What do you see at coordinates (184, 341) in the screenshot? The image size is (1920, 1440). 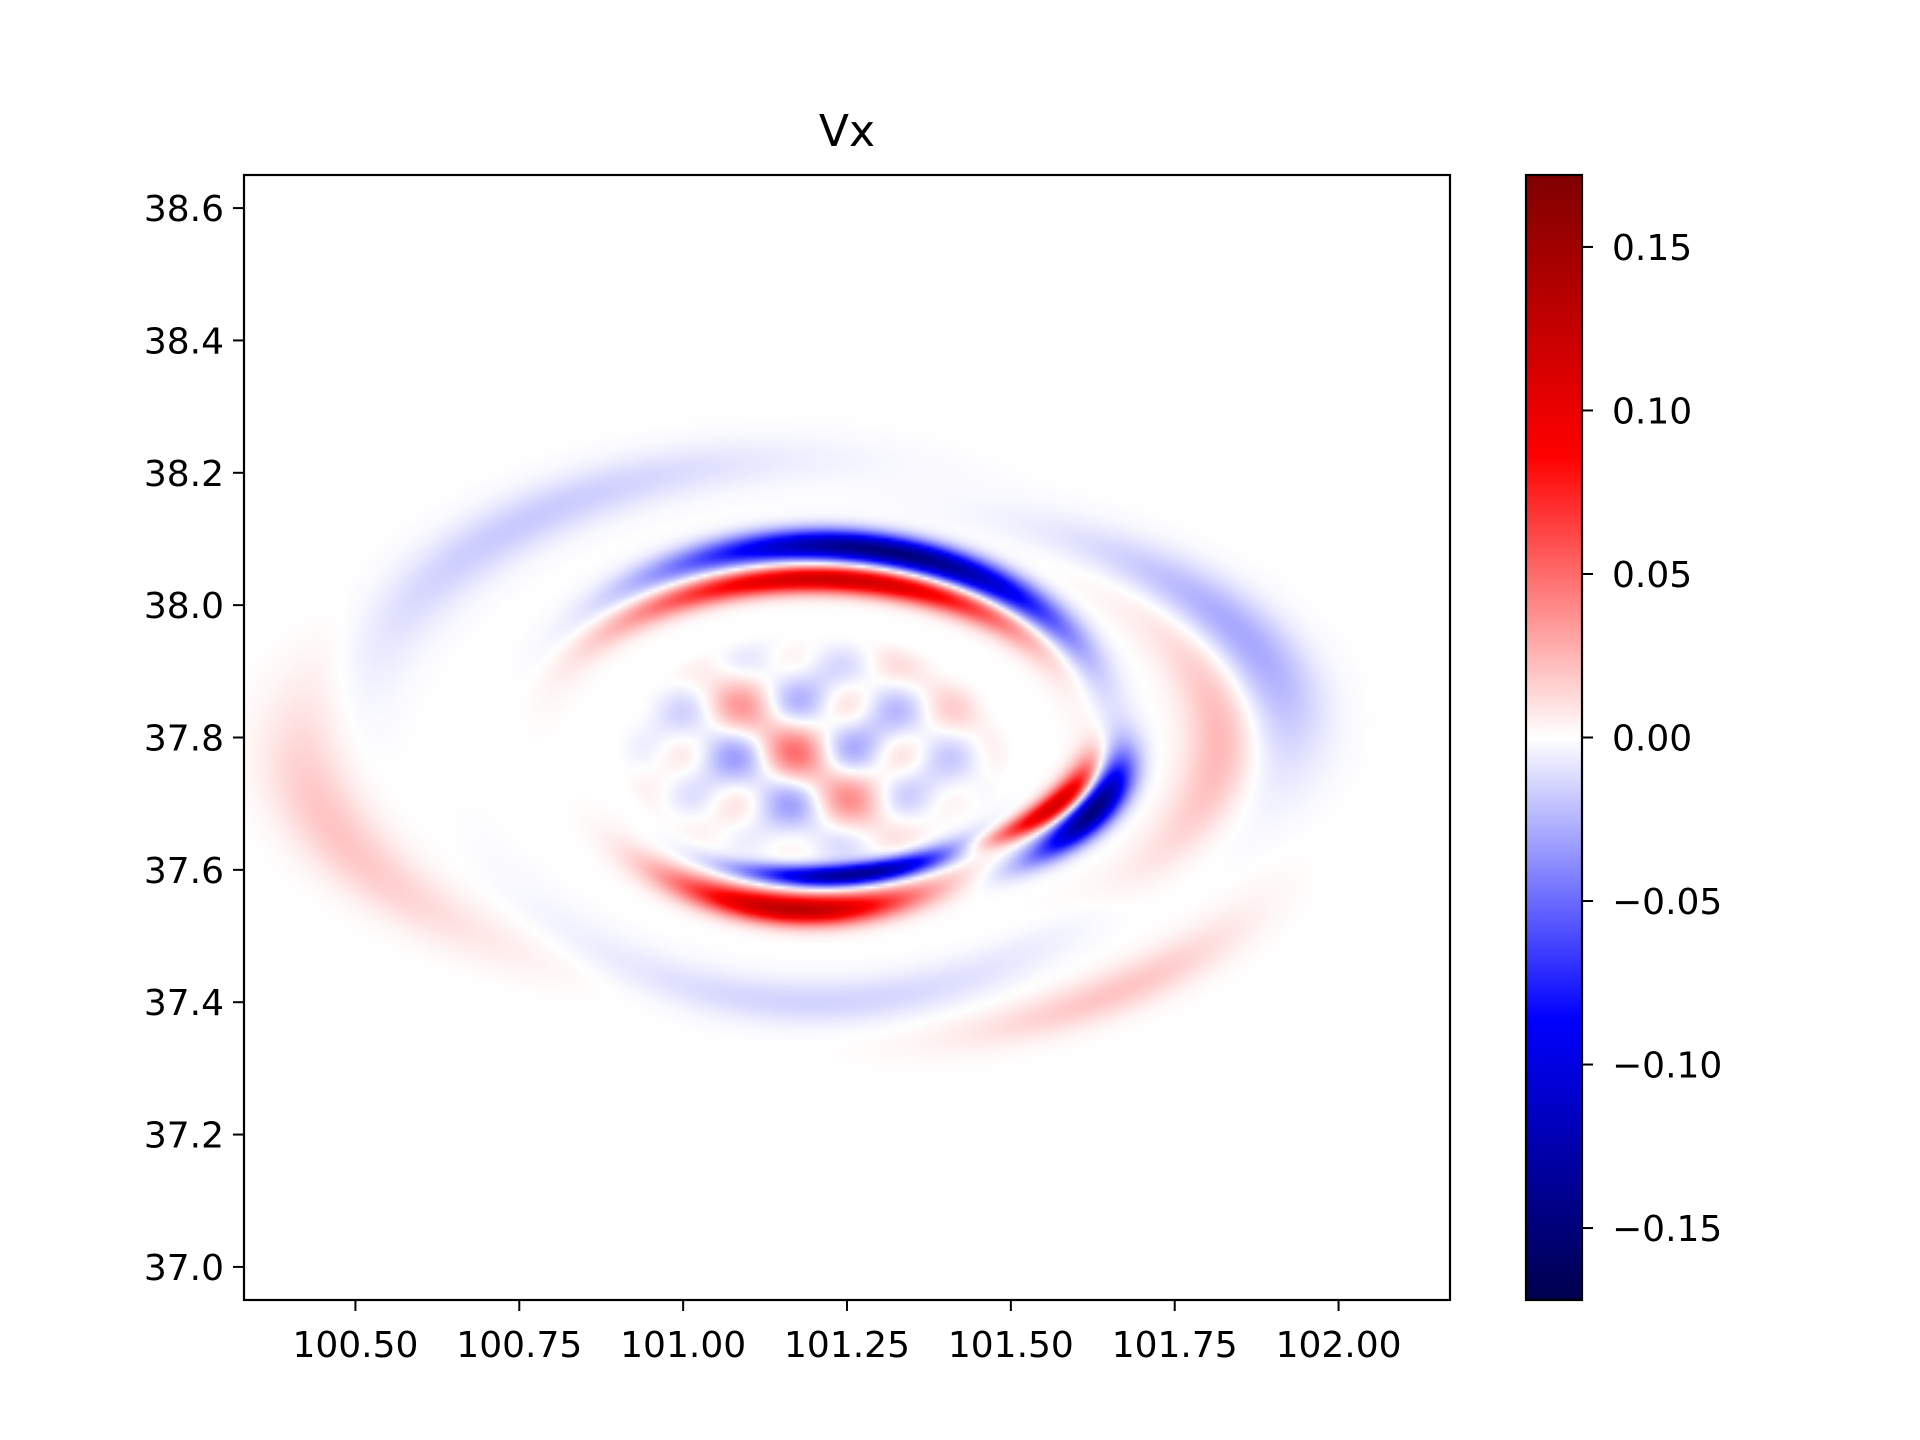 I see `y-tick-label: 38.4` at bounding box center [184, 341].